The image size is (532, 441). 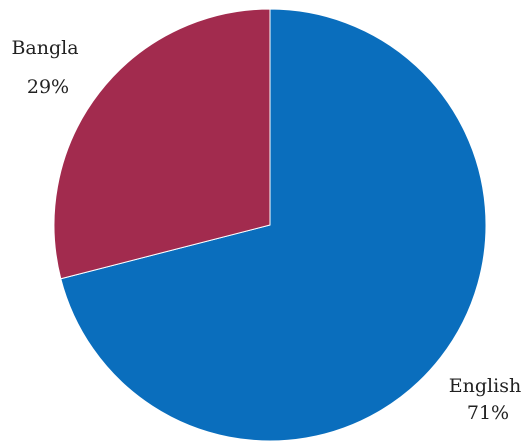 I want to click on label-english-name: English, so click(x=485, y=386).